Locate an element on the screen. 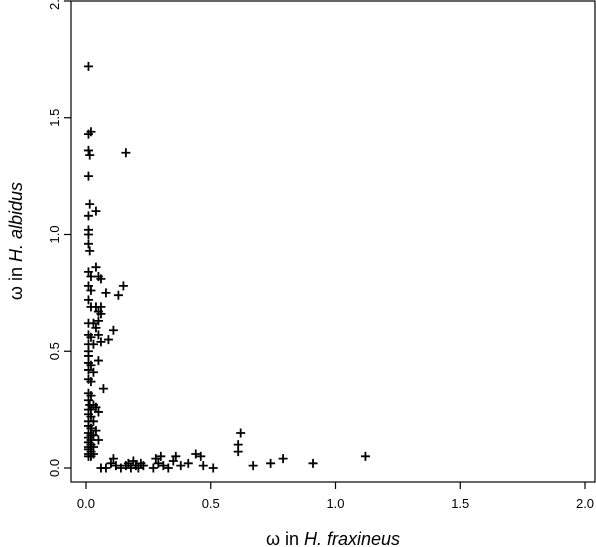 This screenshot has width=596, height=547. y-tick-label: 1.5 is located at coordinates (54, 118).